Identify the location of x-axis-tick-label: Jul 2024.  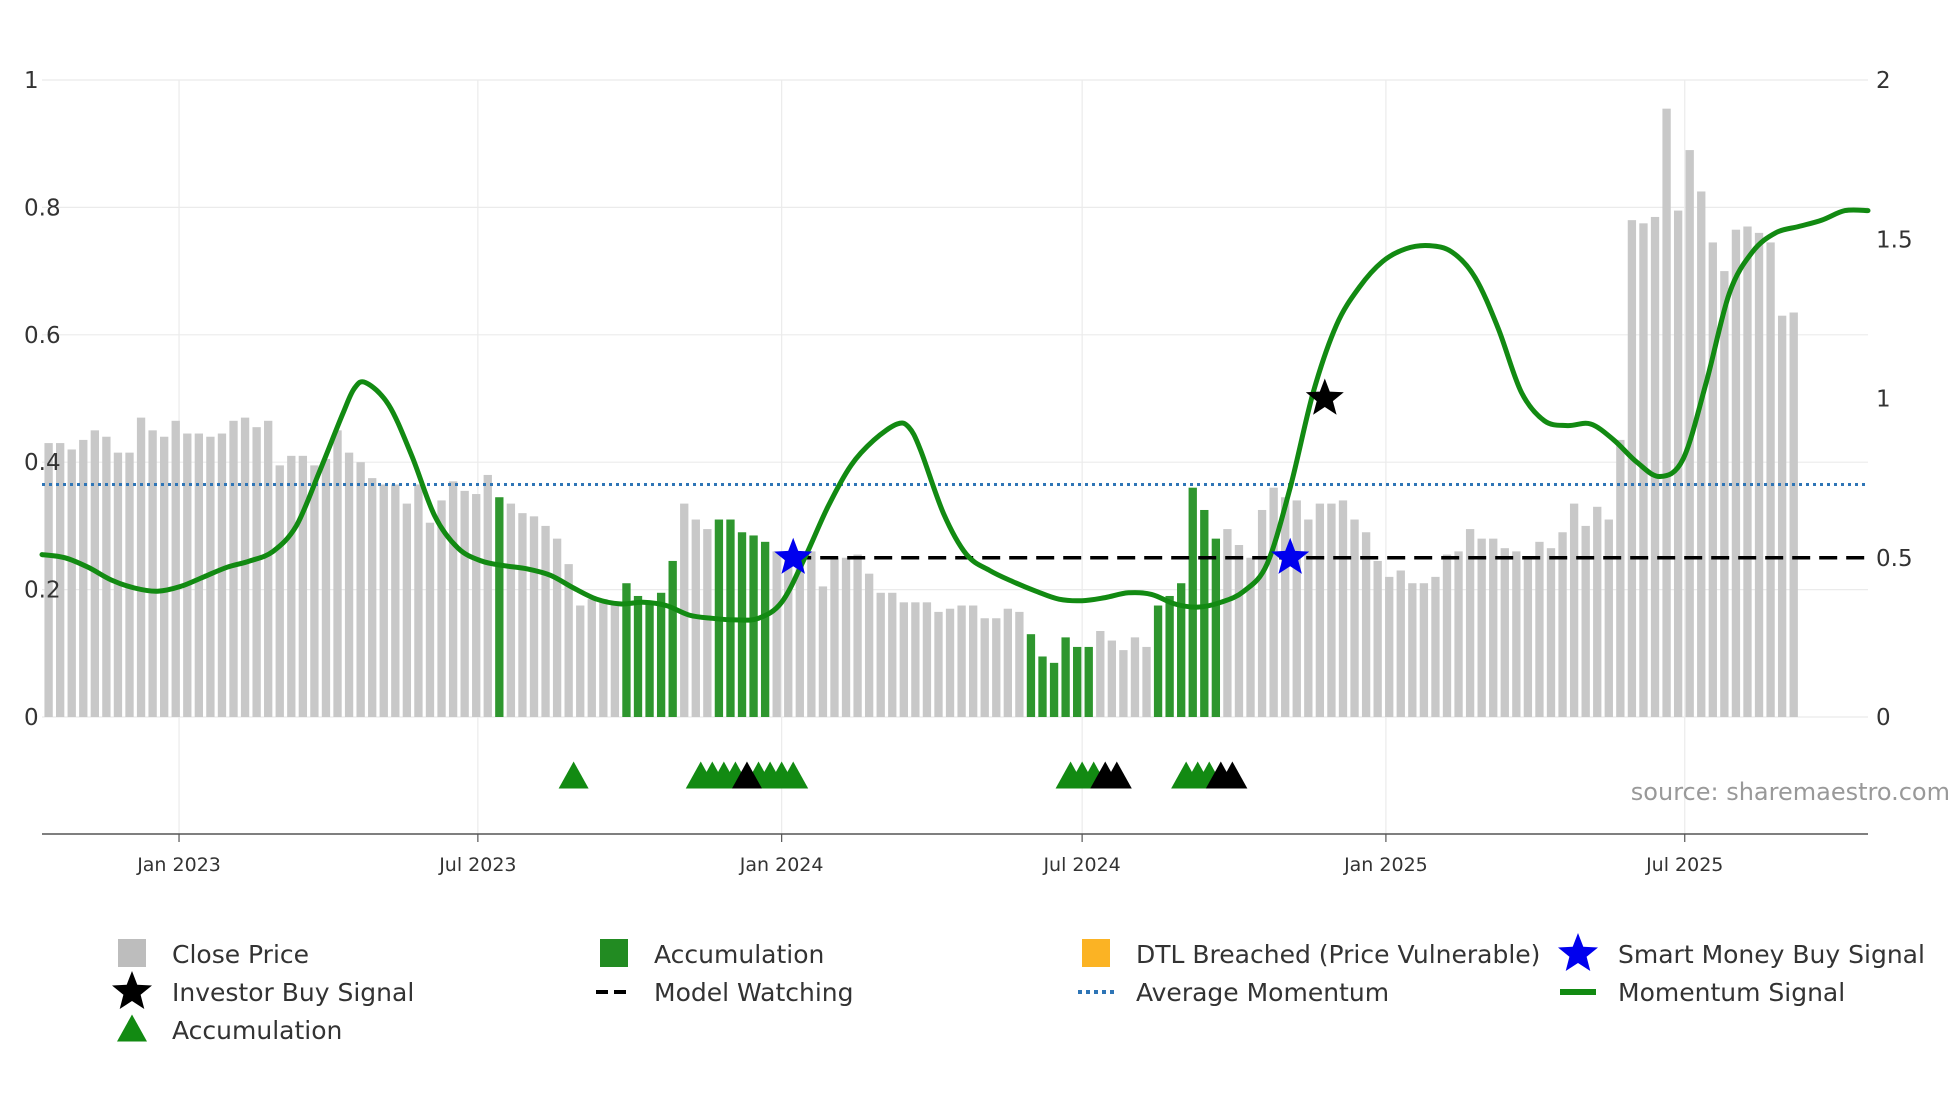
(1081, 865).